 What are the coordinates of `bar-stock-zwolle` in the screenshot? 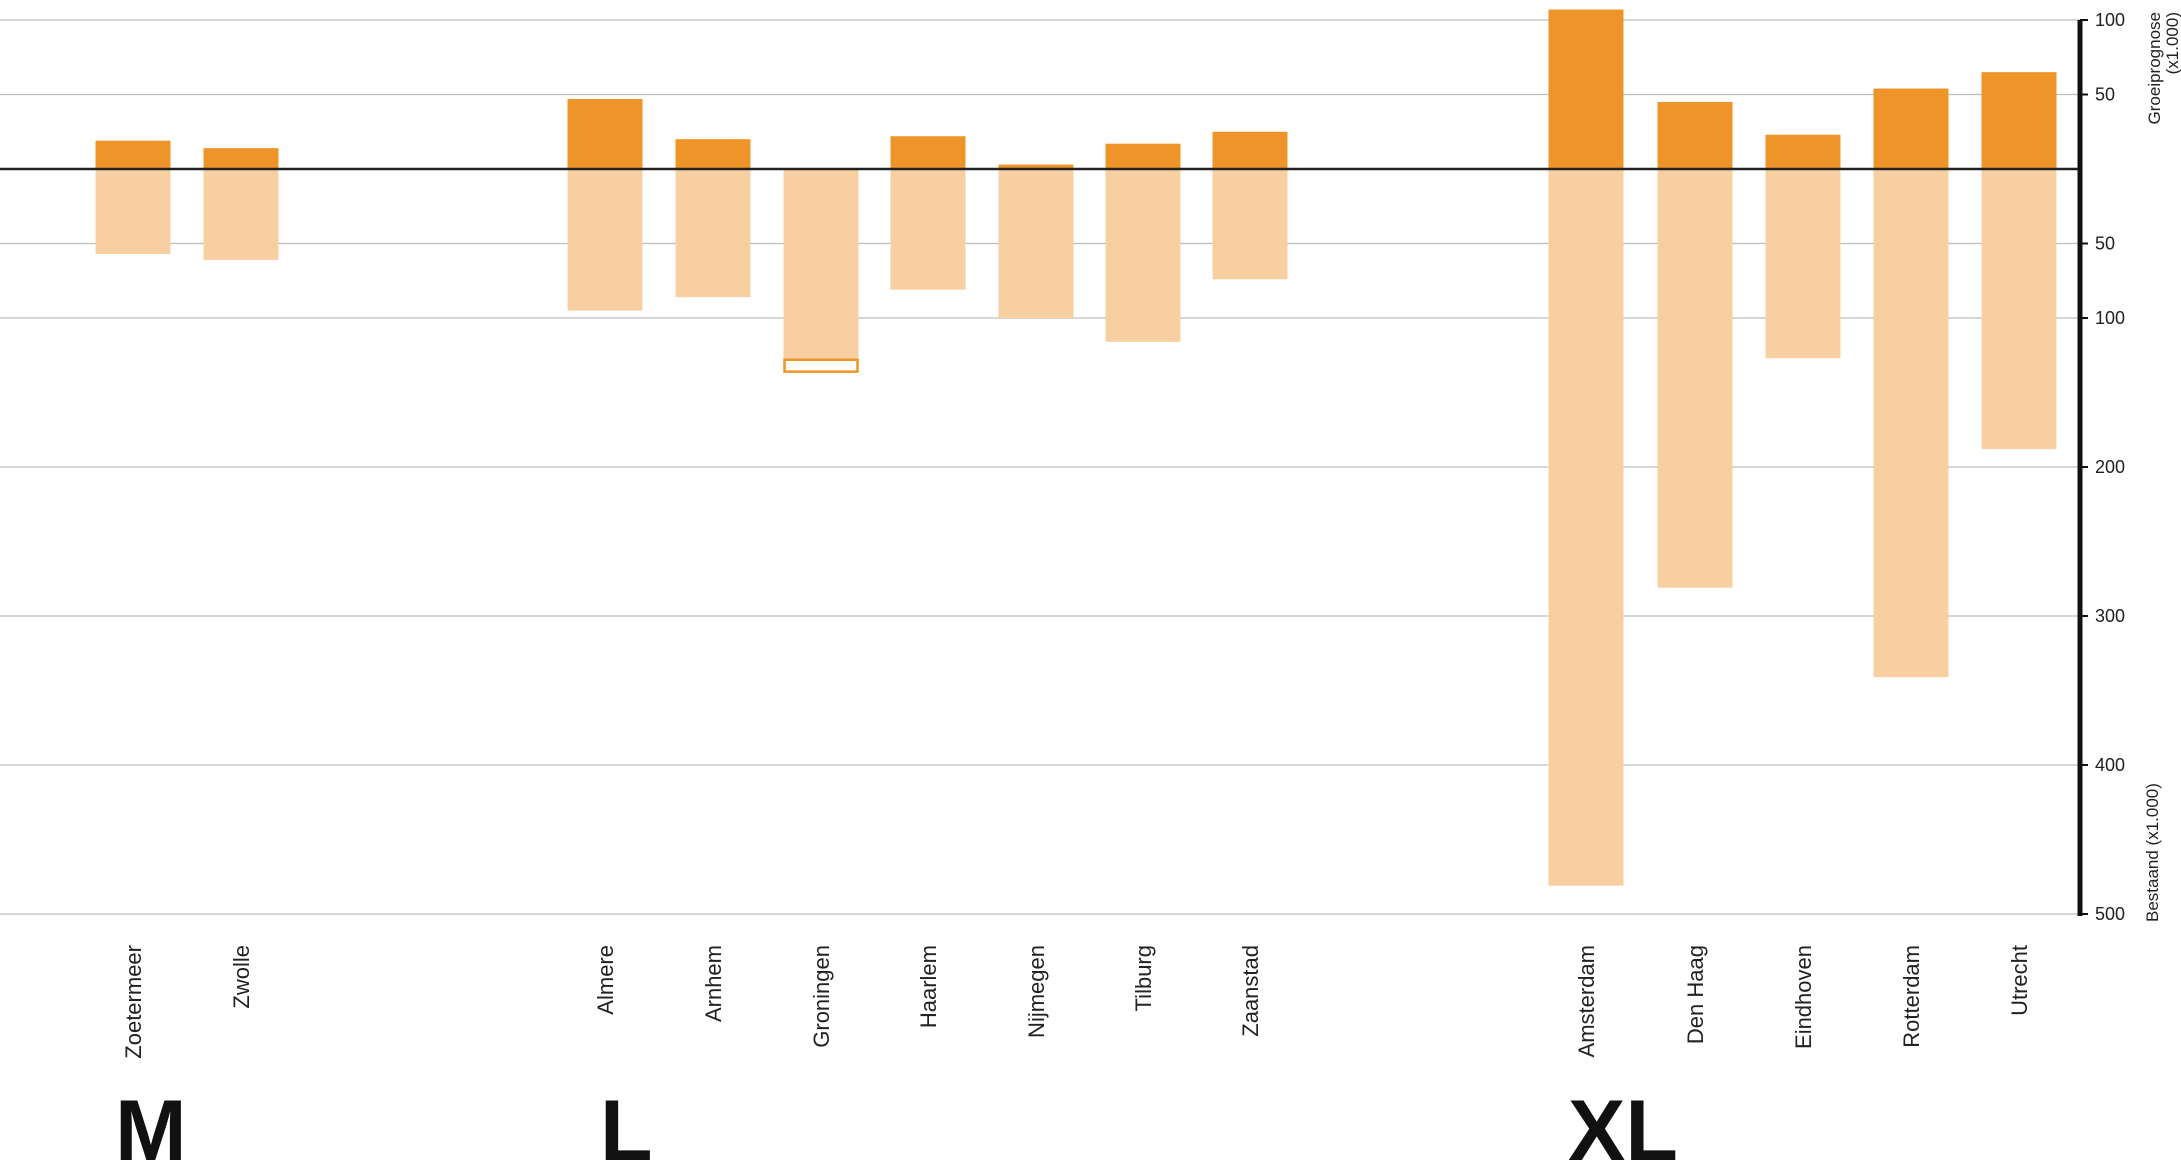 It's located at (241, 214).